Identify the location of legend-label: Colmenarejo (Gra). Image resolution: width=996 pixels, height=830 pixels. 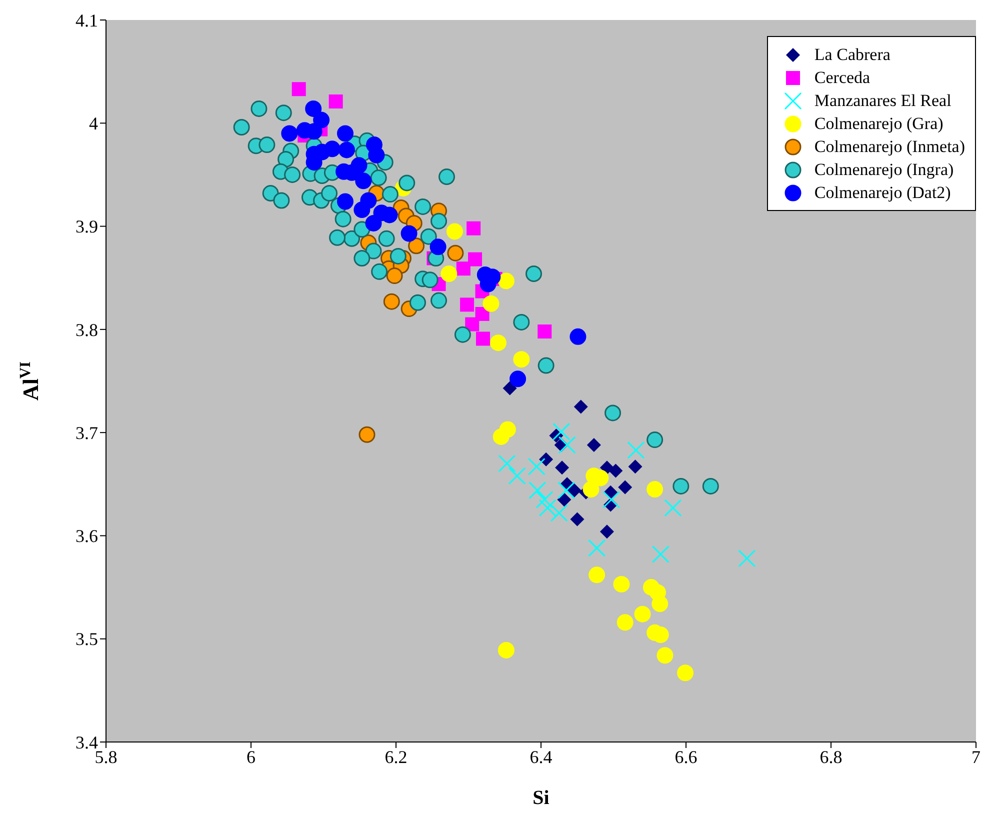
(879, 124).